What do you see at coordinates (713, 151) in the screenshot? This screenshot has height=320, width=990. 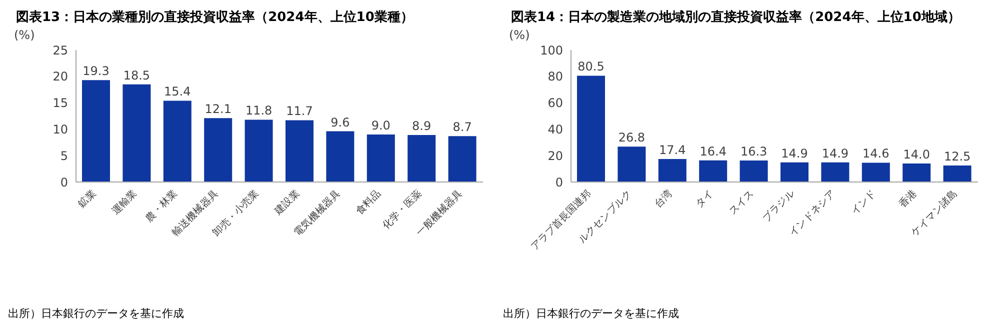 I see `data-label: 16.4` at bounding box center [713, 151].